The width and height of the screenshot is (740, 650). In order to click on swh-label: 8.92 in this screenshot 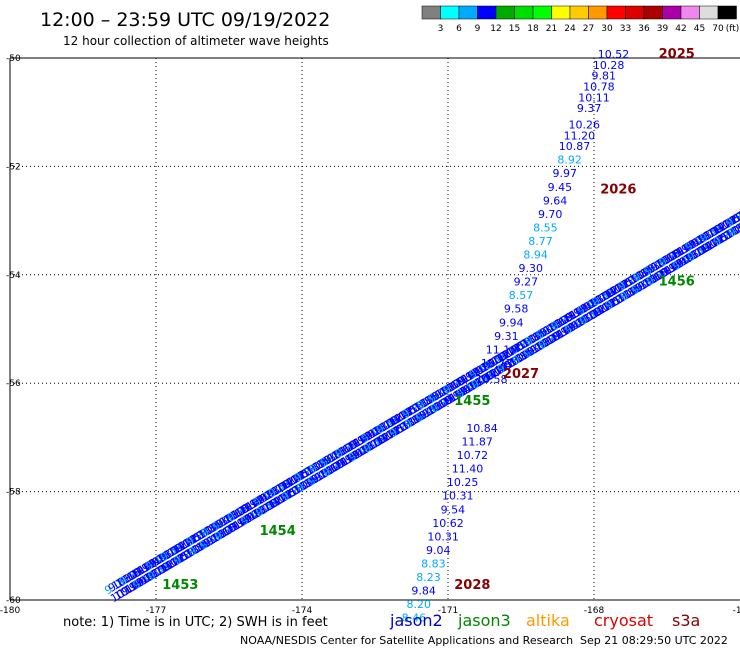, I will do `click(569, 160)`.